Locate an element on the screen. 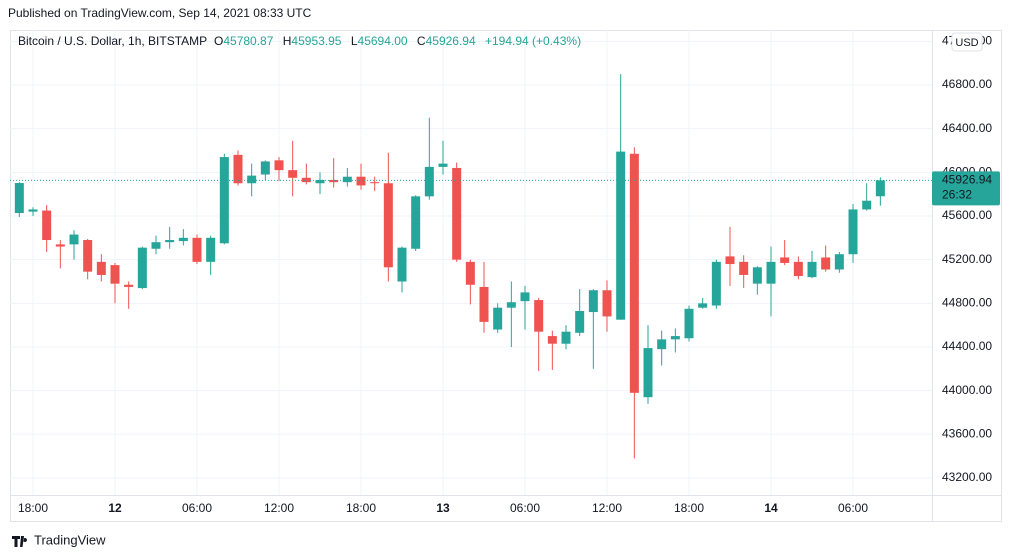 This screenshot has width=1012, height=558. currency: USD is located at coordinates (966, 43).